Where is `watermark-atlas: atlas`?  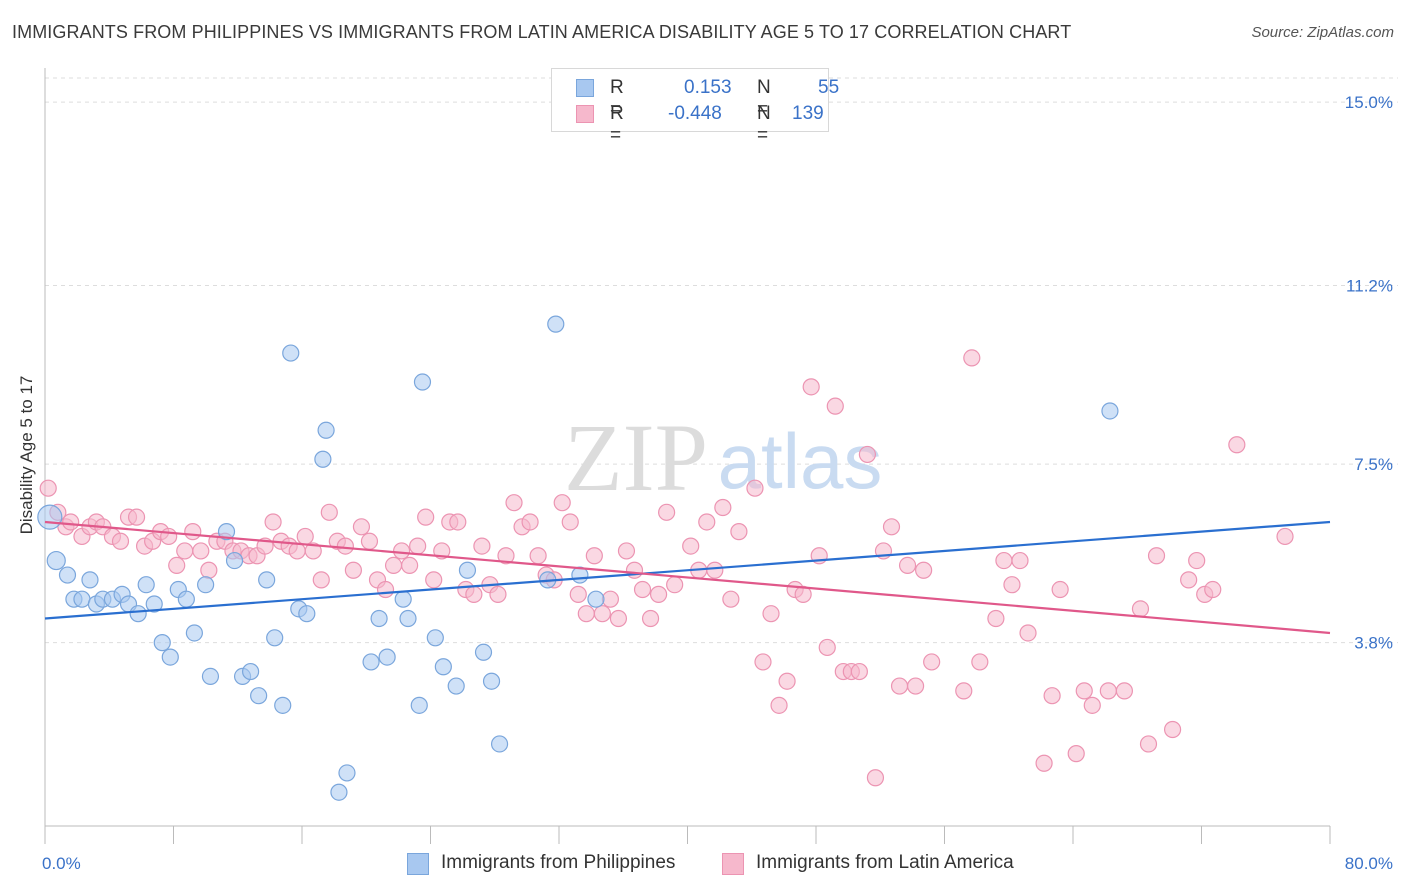
watermark-atlas: atlas is located at coordinates (800, 461).